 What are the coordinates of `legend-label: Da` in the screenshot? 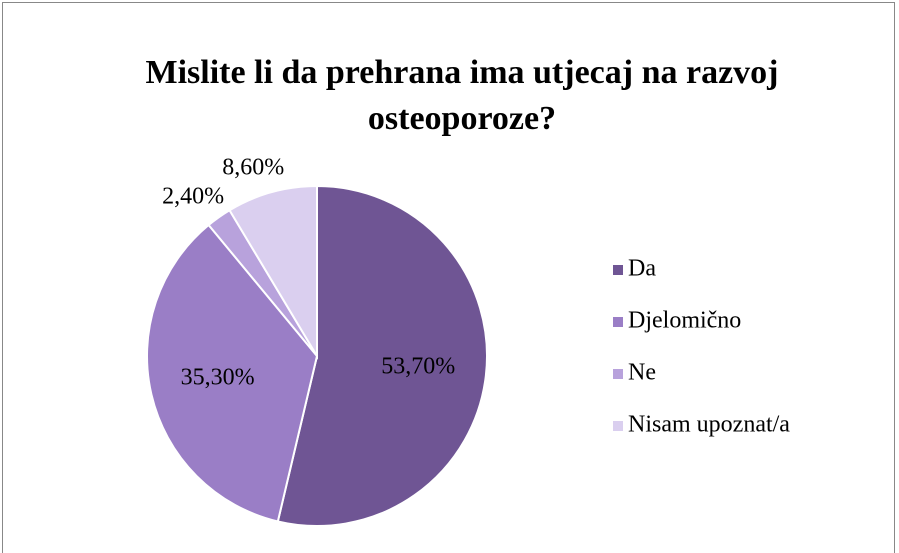 It's located at (642, 269).